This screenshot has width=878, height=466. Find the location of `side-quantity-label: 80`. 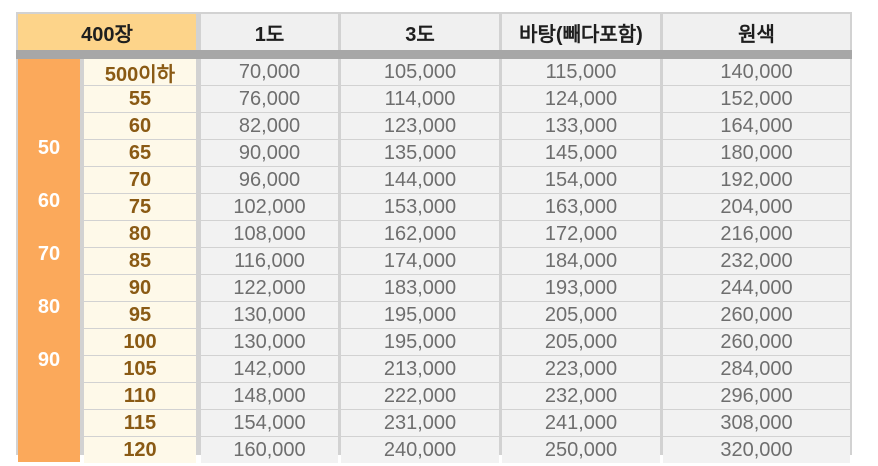

side-quantity-label: 80 is located at coordinates (49, 307).